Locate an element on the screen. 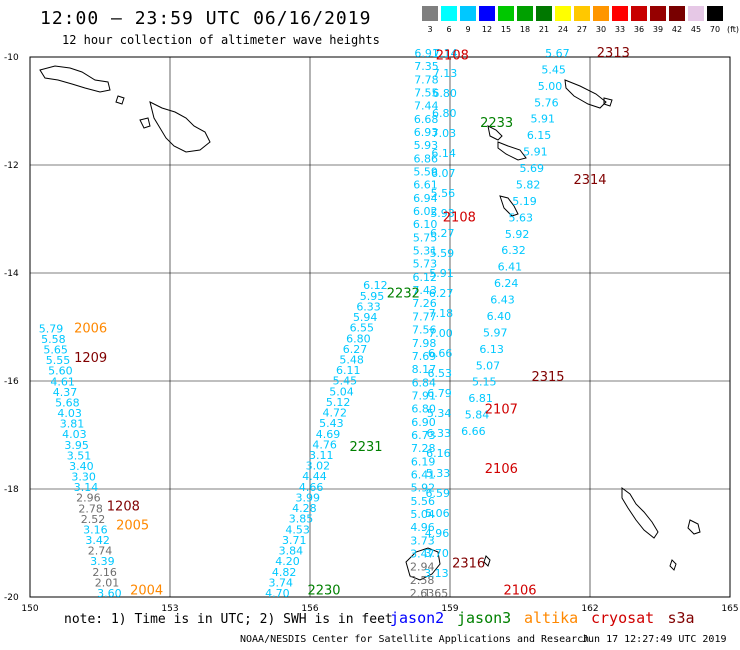  wave-height-value: 5.33 is located at coordinates (438, 473).